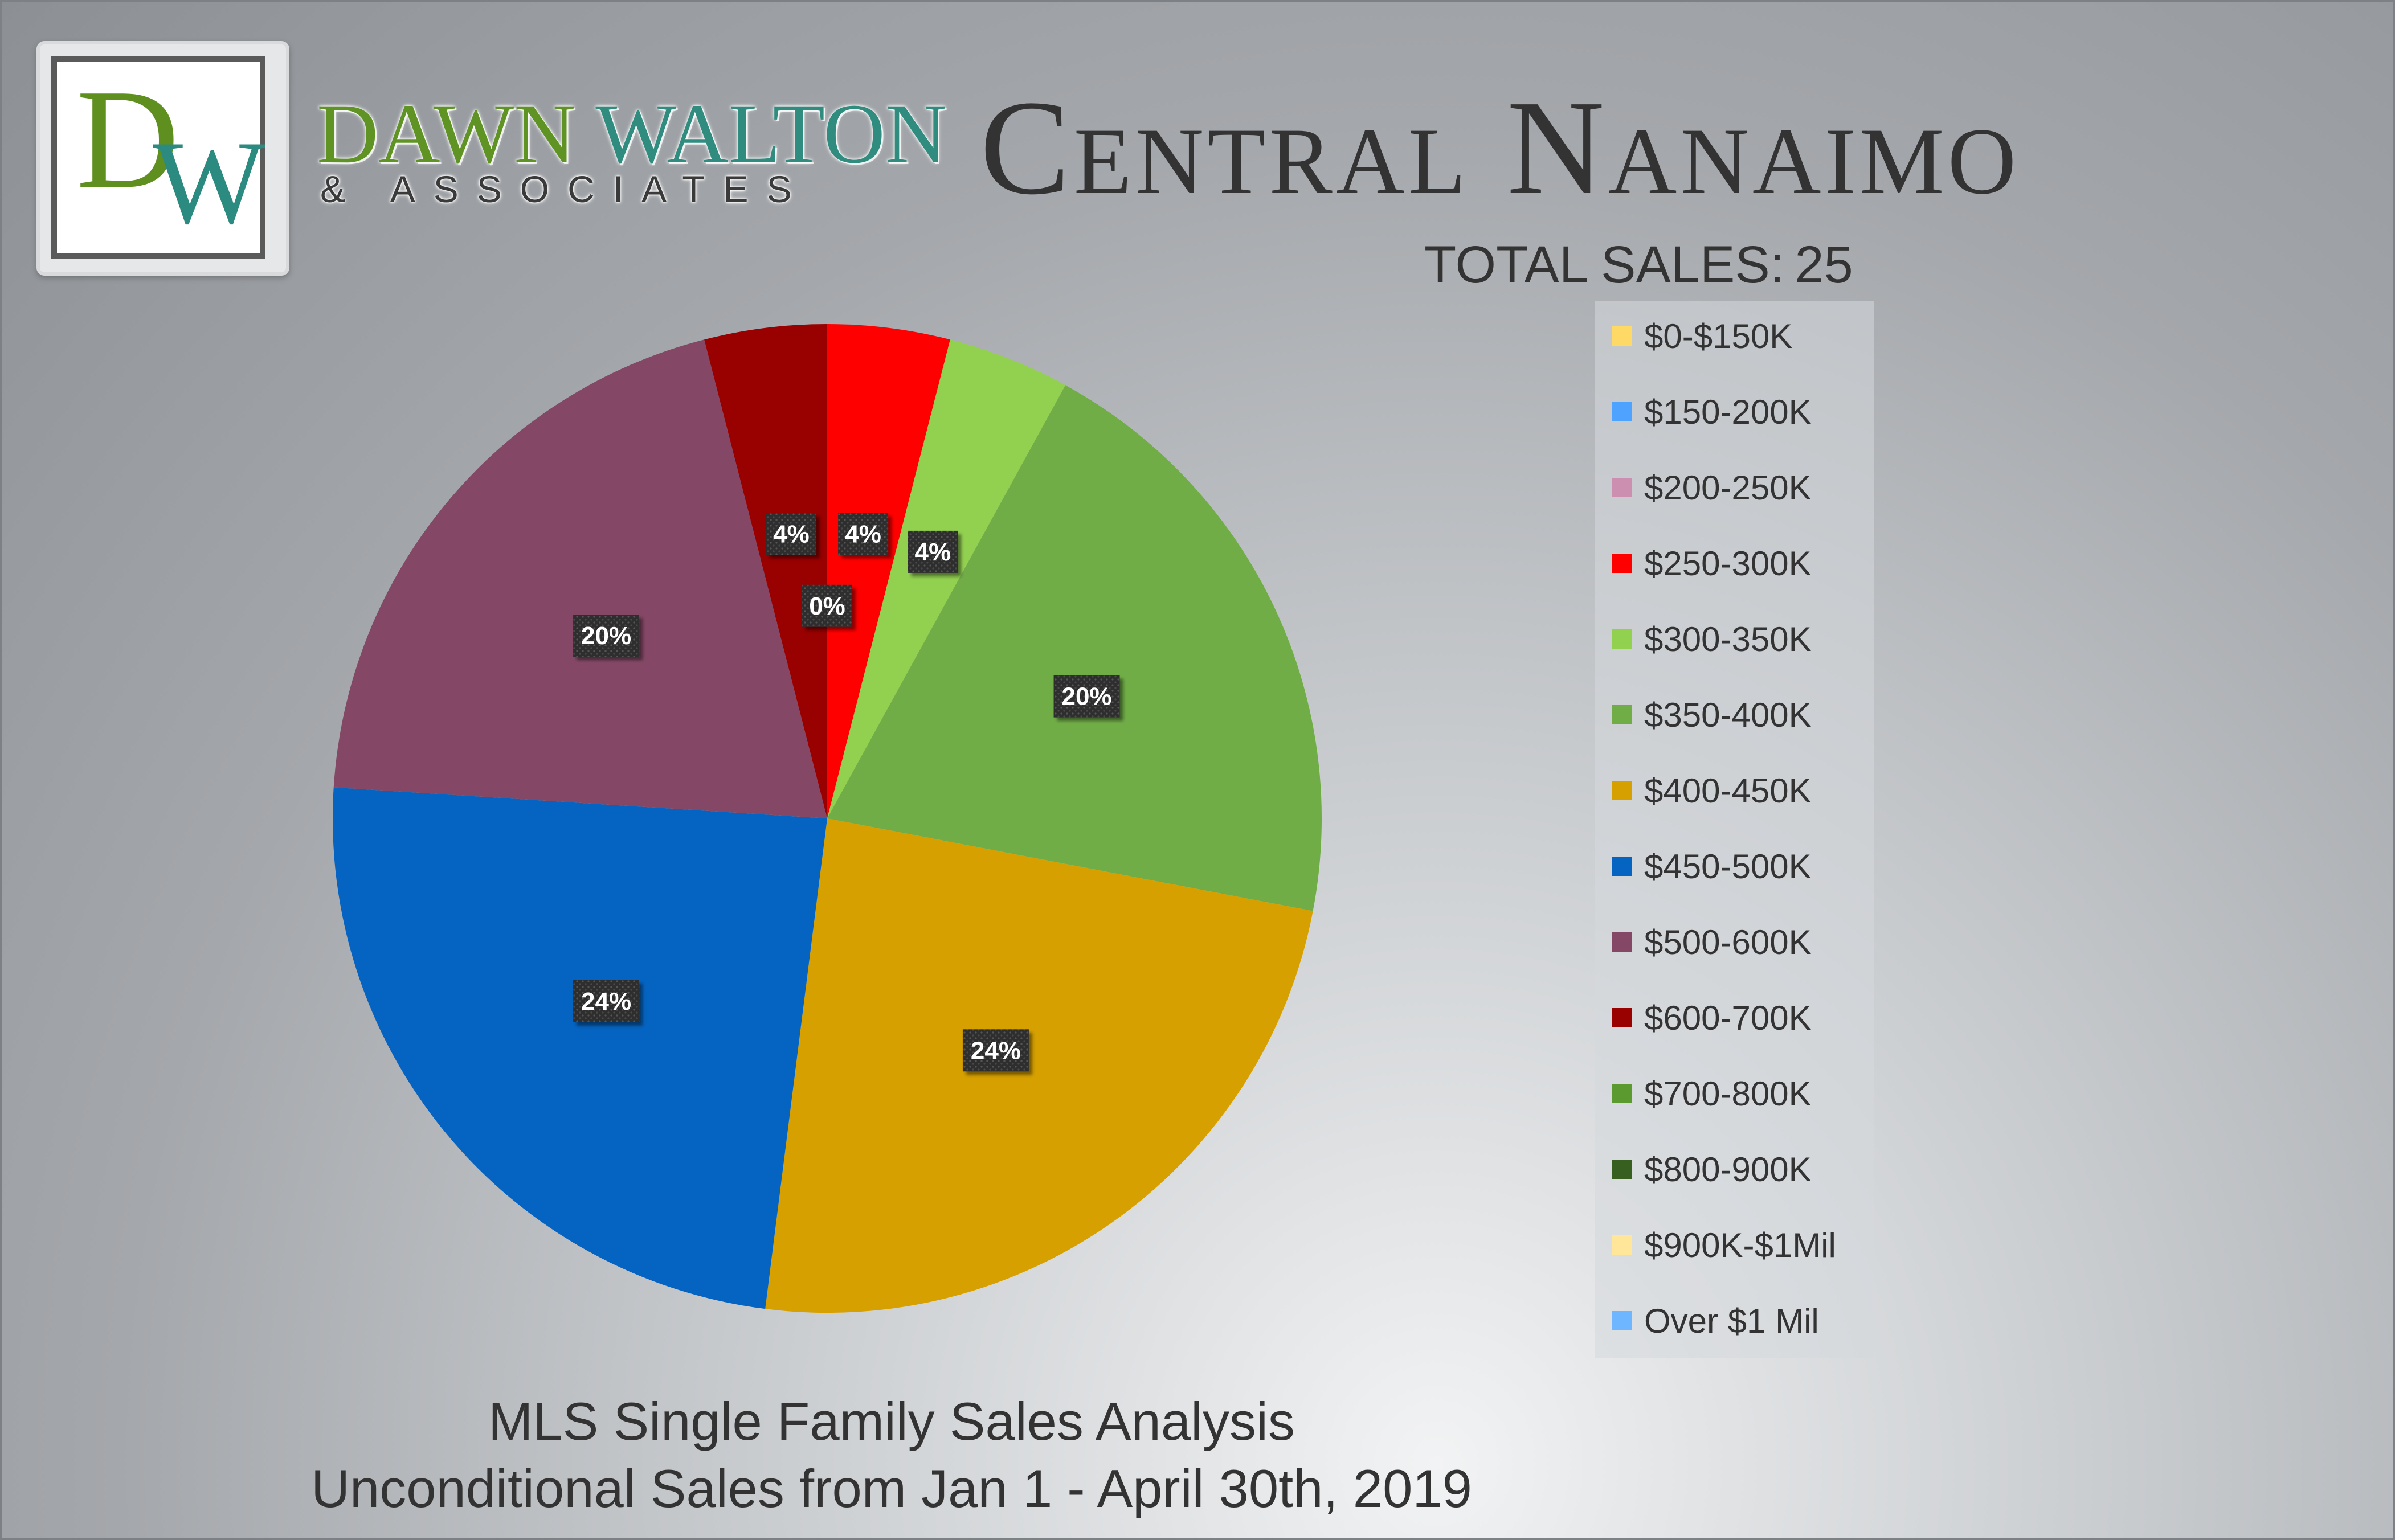  What do you see at coordinates (209, 183) in the screenshot?
I see `logo-letter-w: W` at bounding box center [209, 183].